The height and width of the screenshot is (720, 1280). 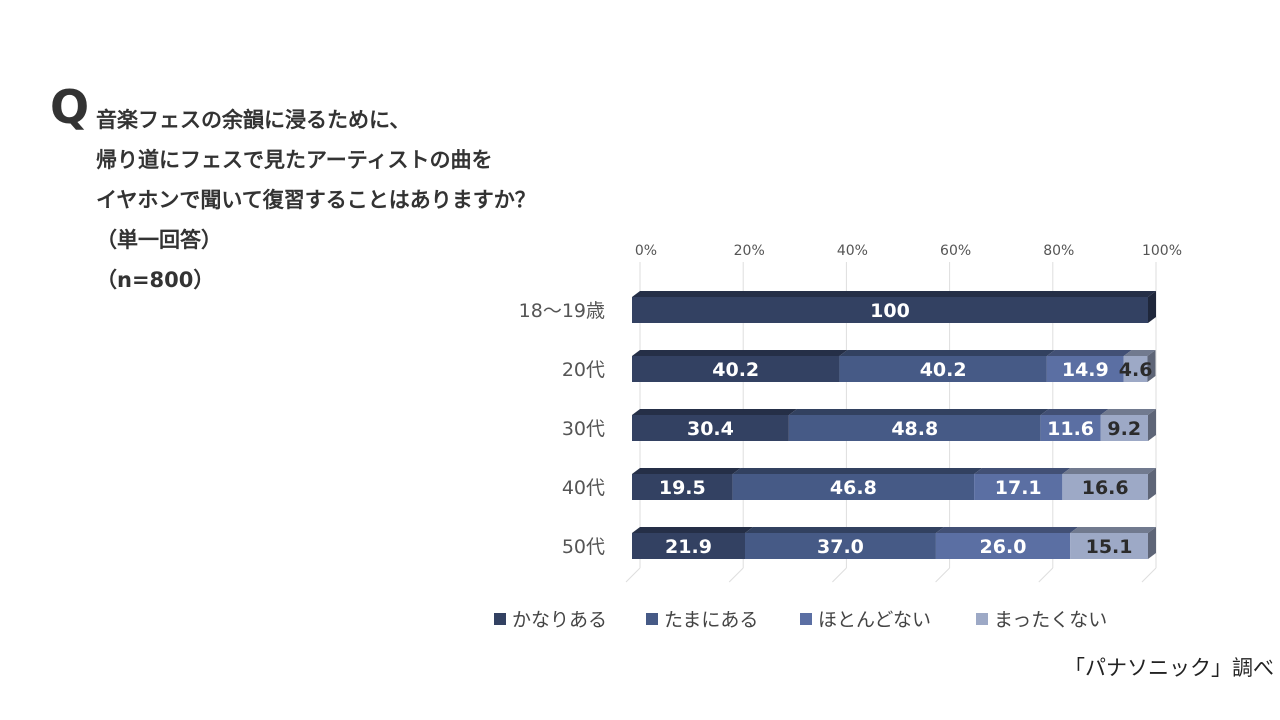 What do you see at coordinates (583, 370) in the screenshot?
I see `category-label: 20代` at bounding box center [583, 370].